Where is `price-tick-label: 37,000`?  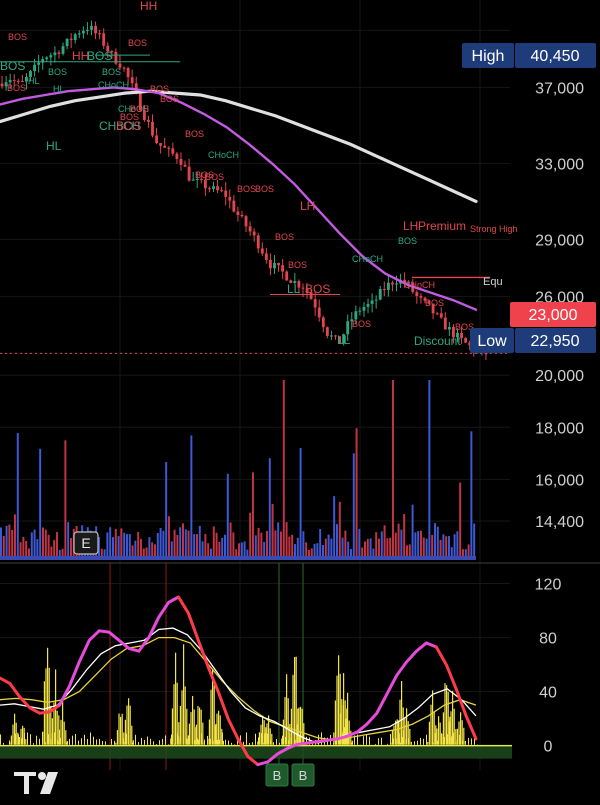 price-tick-label: 37,000 is located at coordinates (559, 88).